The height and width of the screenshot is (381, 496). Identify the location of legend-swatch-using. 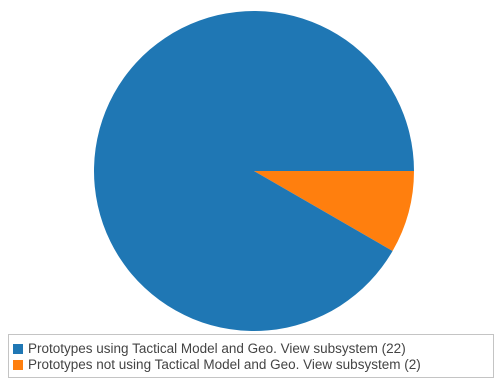
(18, 349).